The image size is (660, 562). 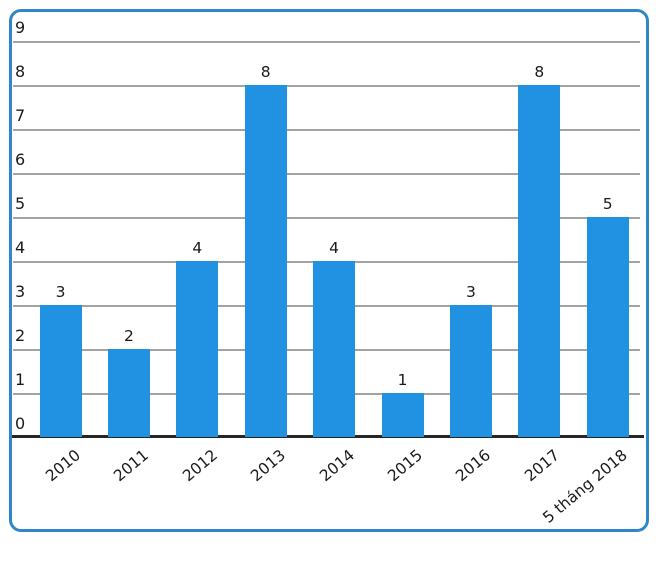 I want to click on bar-2017, so click(x=539, y=261).